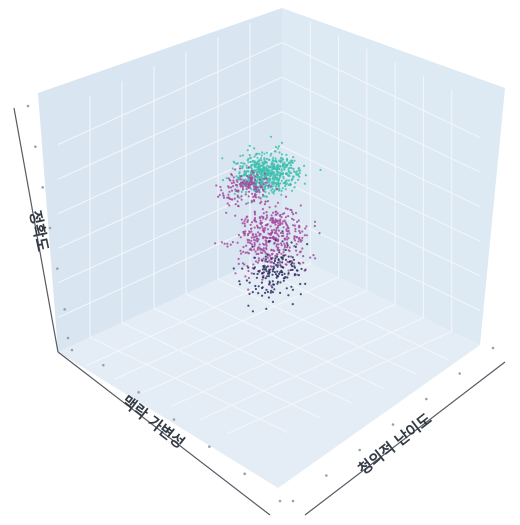 The width and height of the screenshot is (520, 525). What do you see at coordinates (426, 399) in the screenshot?
I see `y-tick` at bounding box center [426, 399].